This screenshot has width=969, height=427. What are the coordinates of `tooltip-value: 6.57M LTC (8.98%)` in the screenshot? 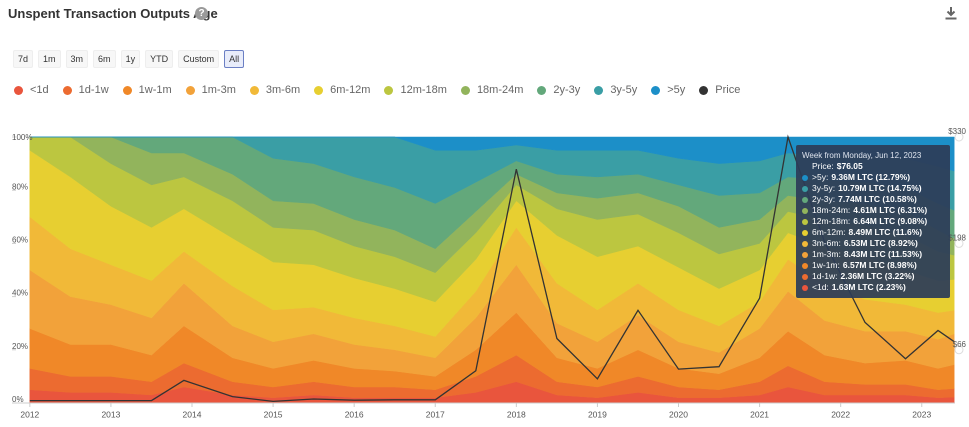 It's located at (879, 265).